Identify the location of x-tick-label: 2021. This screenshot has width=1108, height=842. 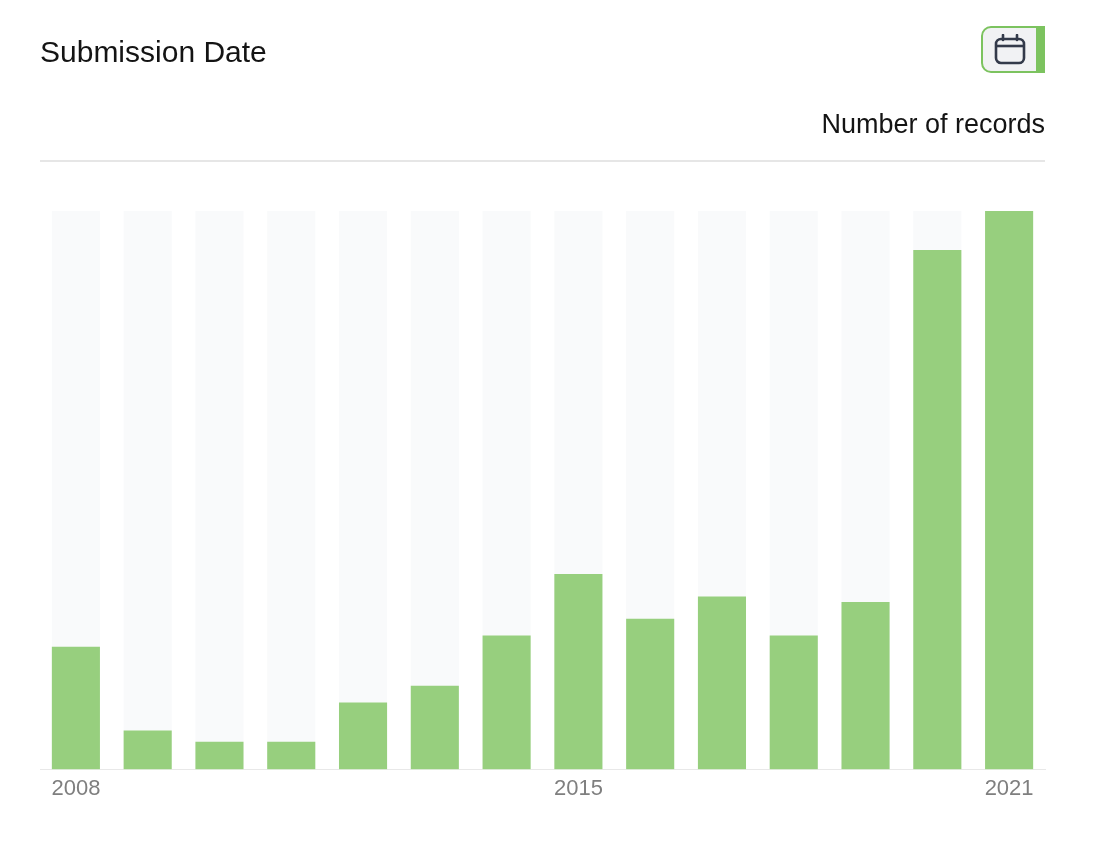
(1009, 787).